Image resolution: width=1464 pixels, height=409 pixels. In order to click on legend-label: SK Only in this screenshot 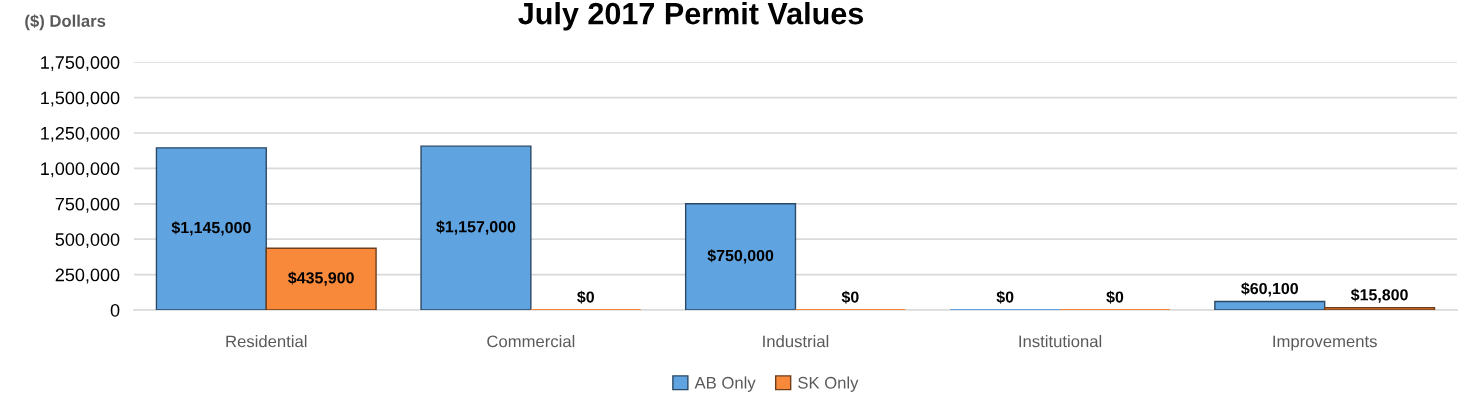, I will do `click(828, 384)`.